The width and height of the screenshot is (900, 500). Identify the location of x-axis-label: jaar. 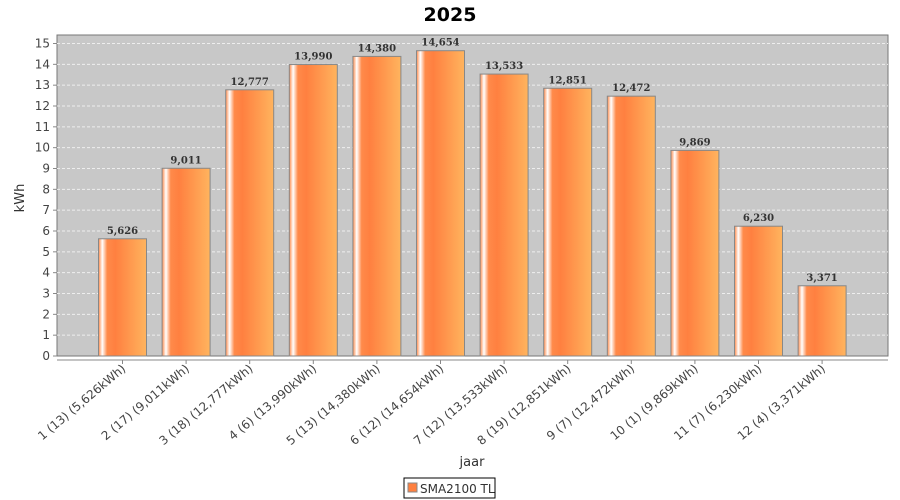
(472, 462).